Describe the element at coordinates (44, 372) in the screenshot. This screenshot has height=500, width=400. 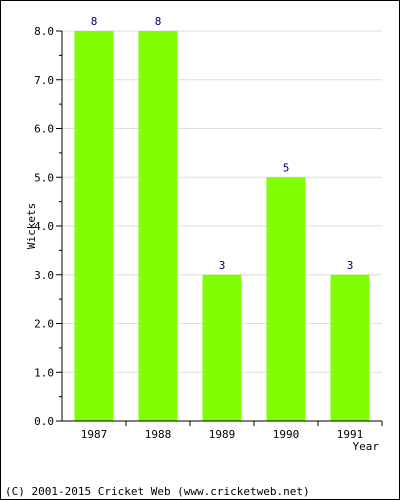
I see `y-tick-label: 1.0` at that location.